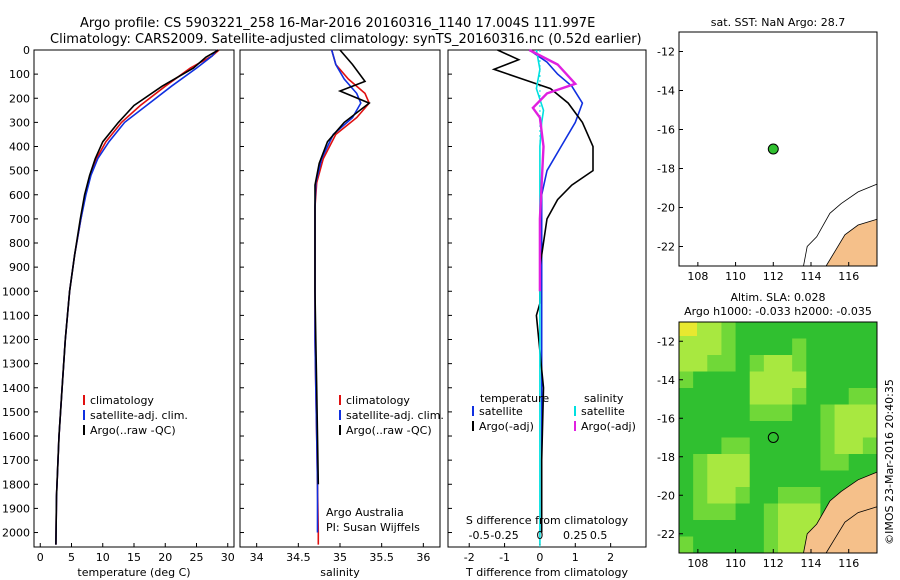  I want to click on x-tick-label: -1, so click(504, 557).